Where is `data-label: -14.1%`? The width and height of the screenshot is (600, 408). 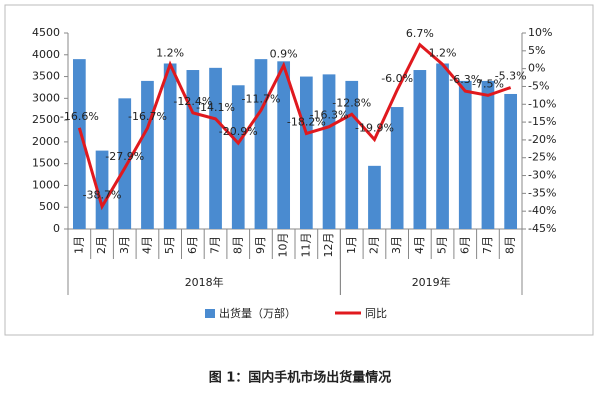
data-label: -14.1% is located at coordinates (215, 107).